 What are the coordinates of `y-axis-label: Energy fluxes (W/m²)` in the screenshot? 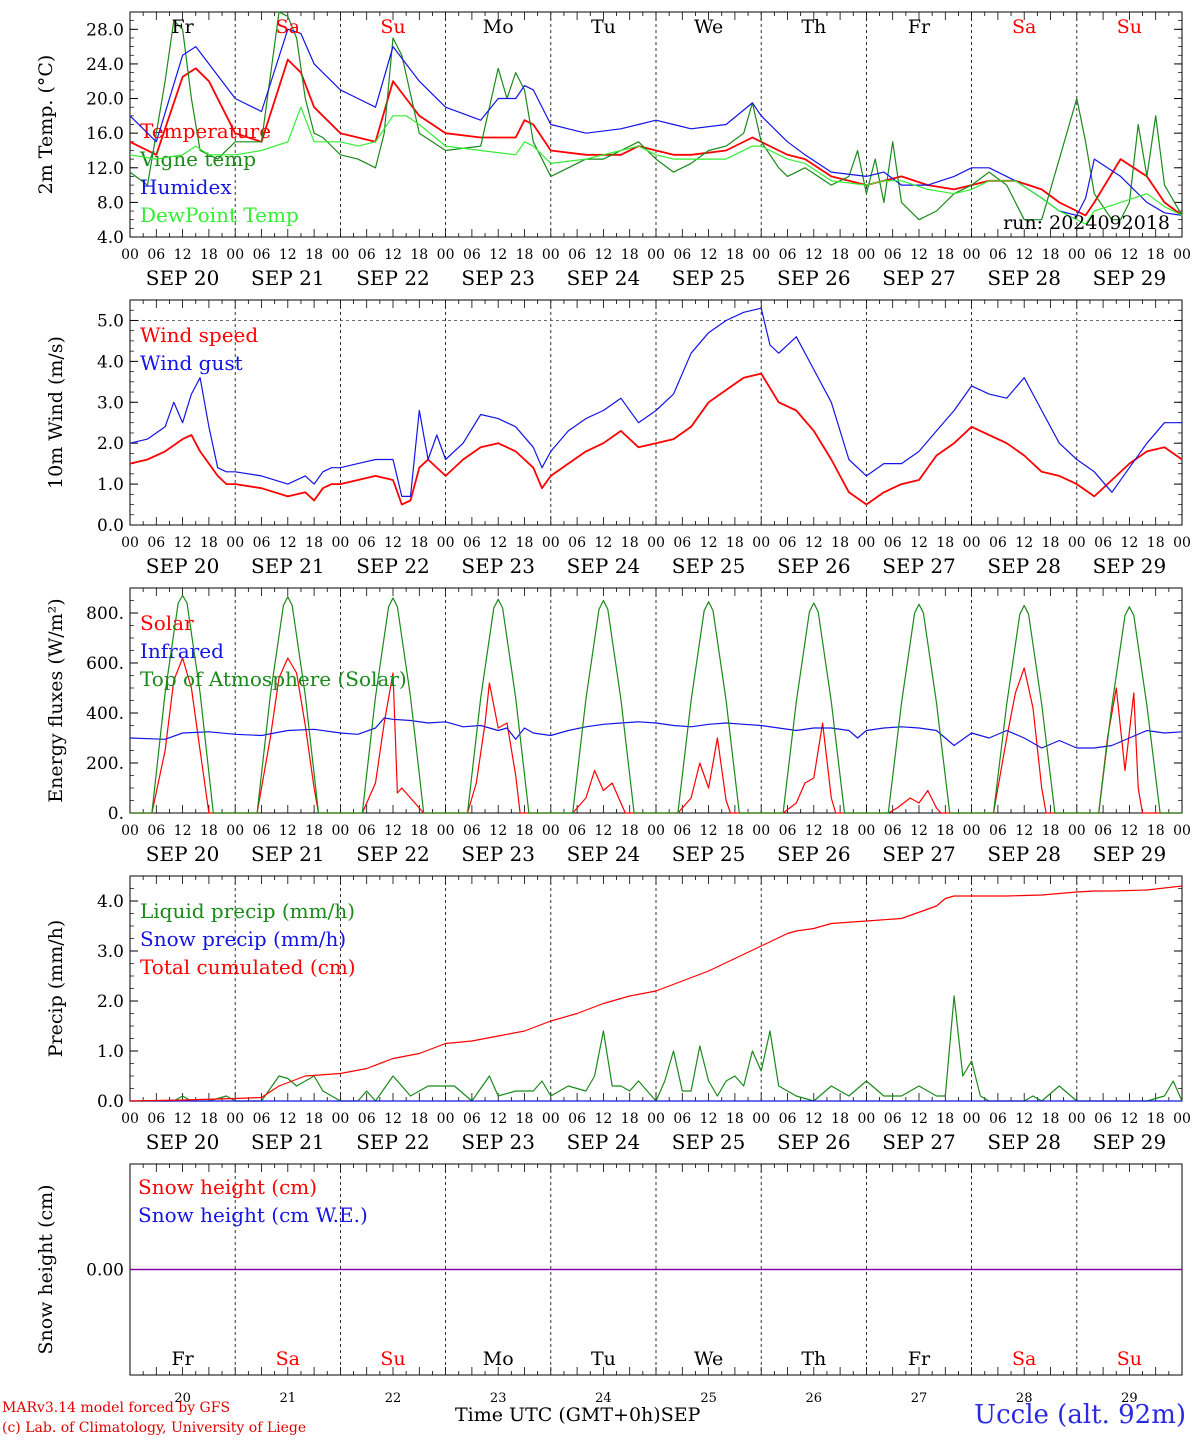 It's located at (56, 700).